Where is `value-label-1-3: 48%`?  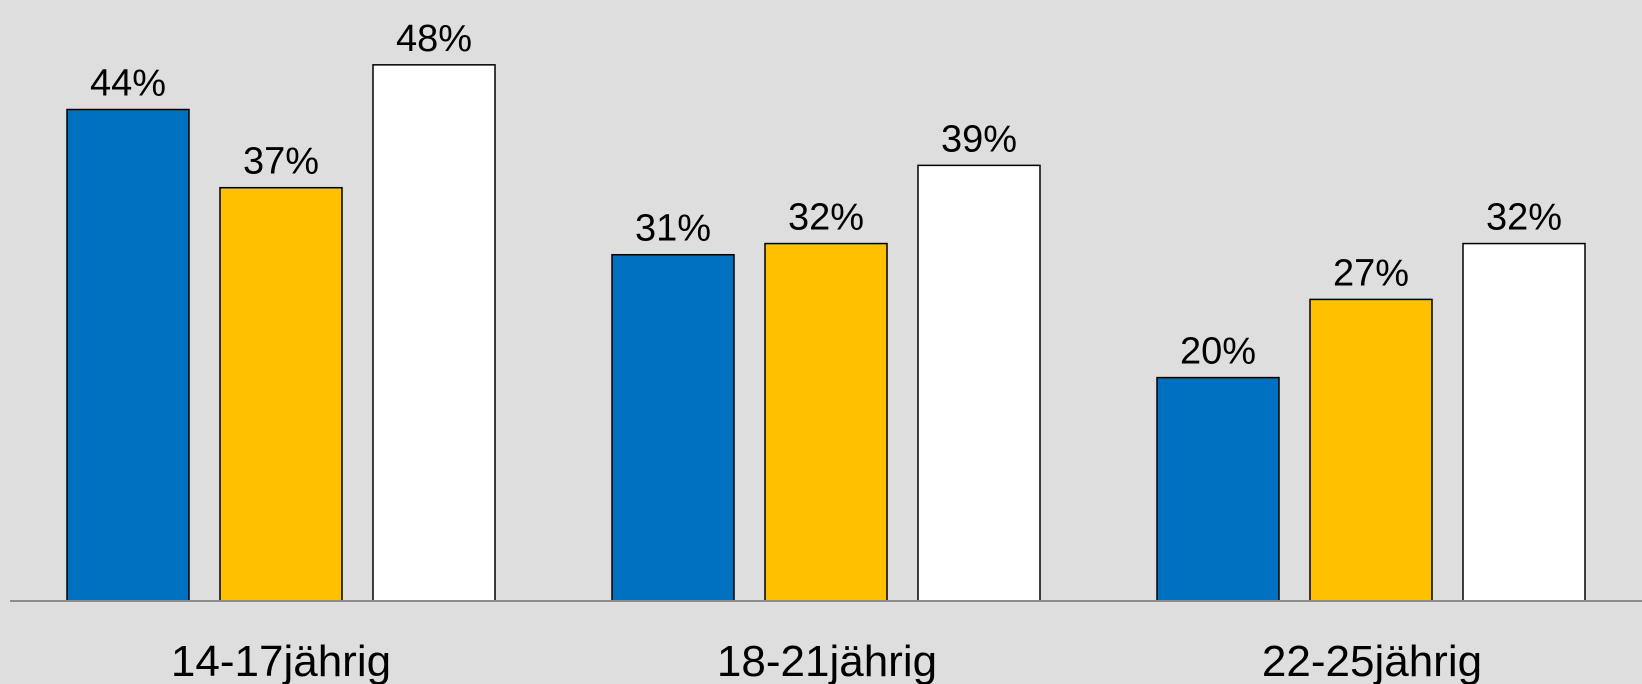 value-label-1-3: 48% is located at coordinates (434, 39).